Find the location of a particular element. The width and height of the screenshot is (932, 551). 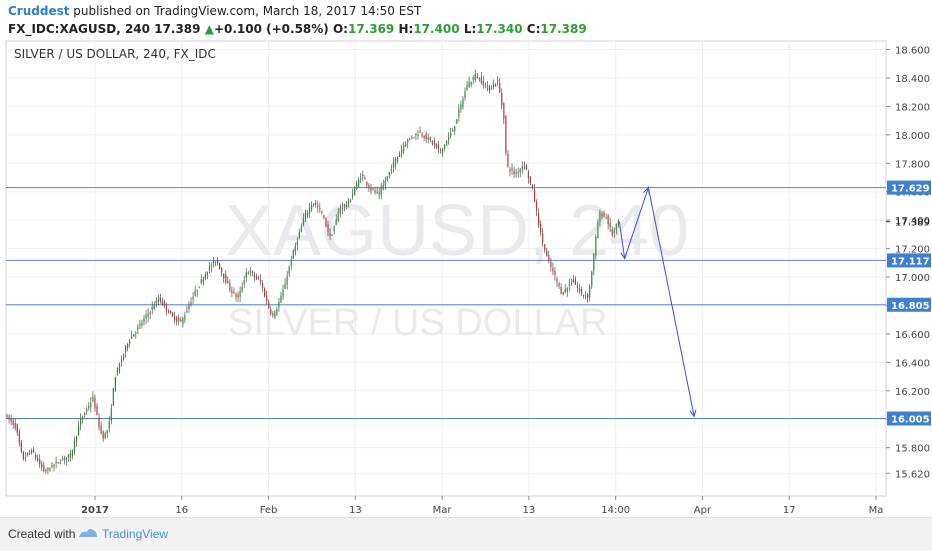

author-link: Cruddest is located at coordinates (39, 11).